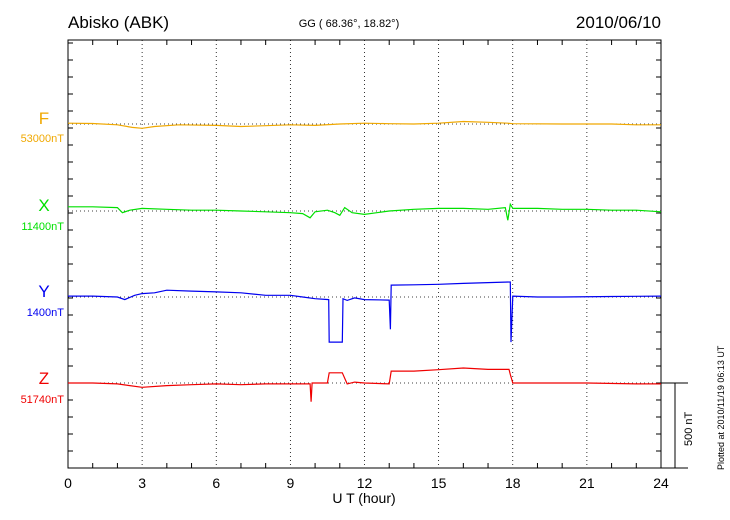 This screenshot has height=520, width=730. Describe the element at coordinates (349, 24) in the screenshot. I see `coordinates-subtitle: GG ( 68.36°, 18.82°)` at that location.